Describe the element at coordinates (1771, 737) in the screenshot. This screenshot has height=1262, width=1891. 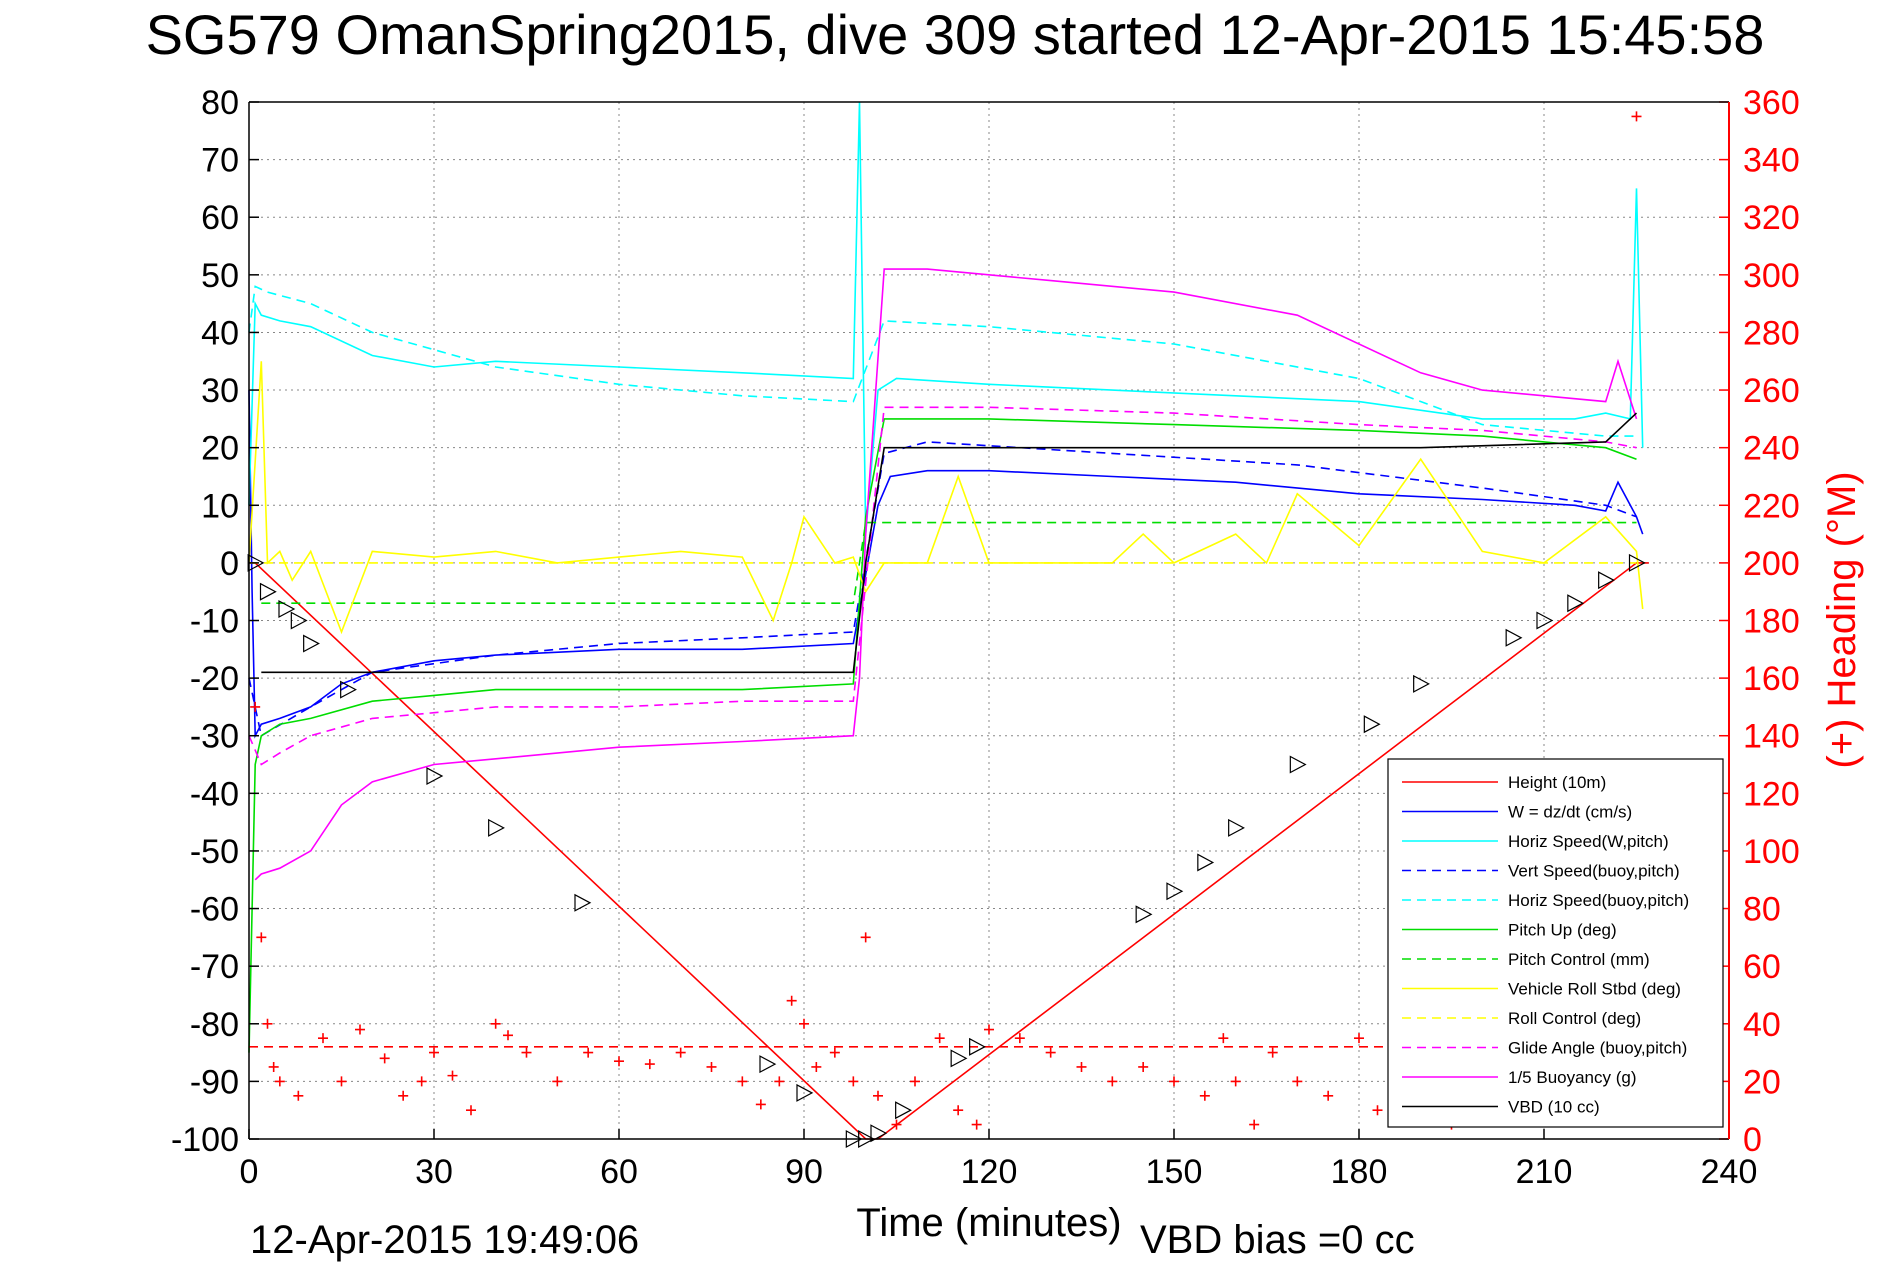
I see `y2-tick-label: 140` at that location.